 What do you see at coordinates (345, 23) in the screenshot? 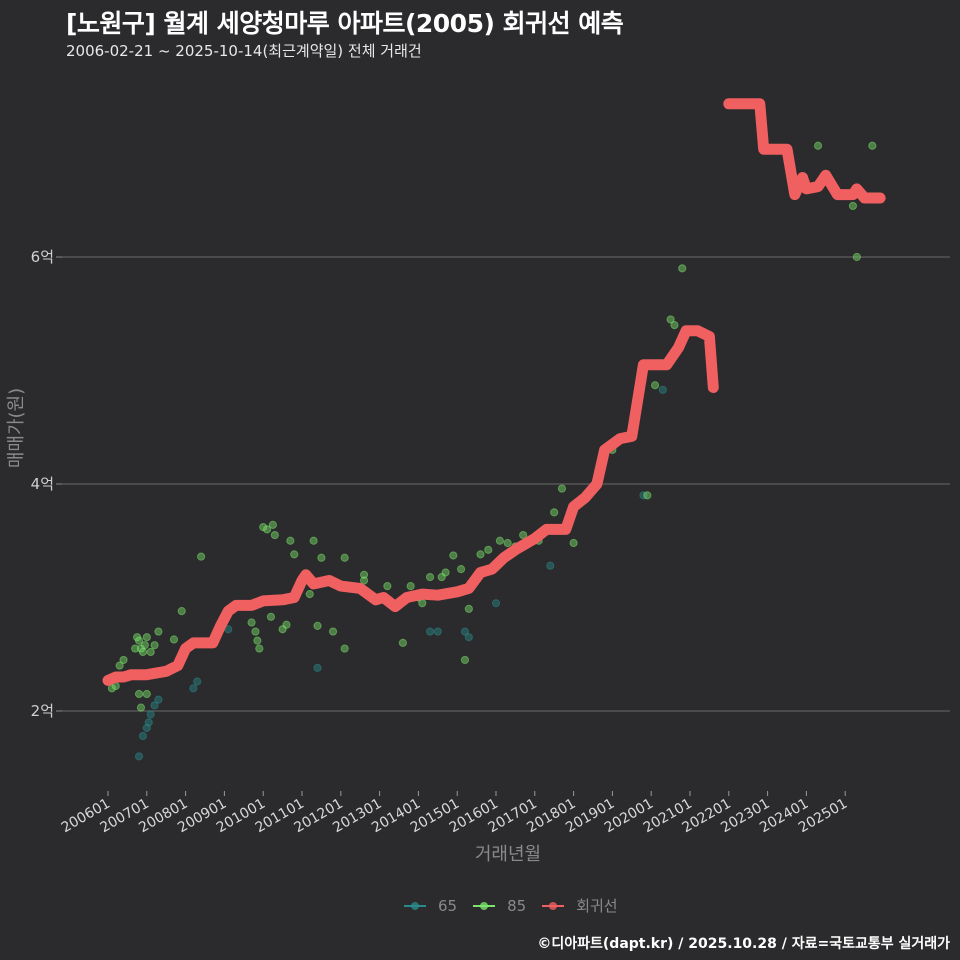
I see `chart-title: [노원구] 월계 세양청마루 아파트(2005) 회귀선 예측` at bounding box center [345, 23].